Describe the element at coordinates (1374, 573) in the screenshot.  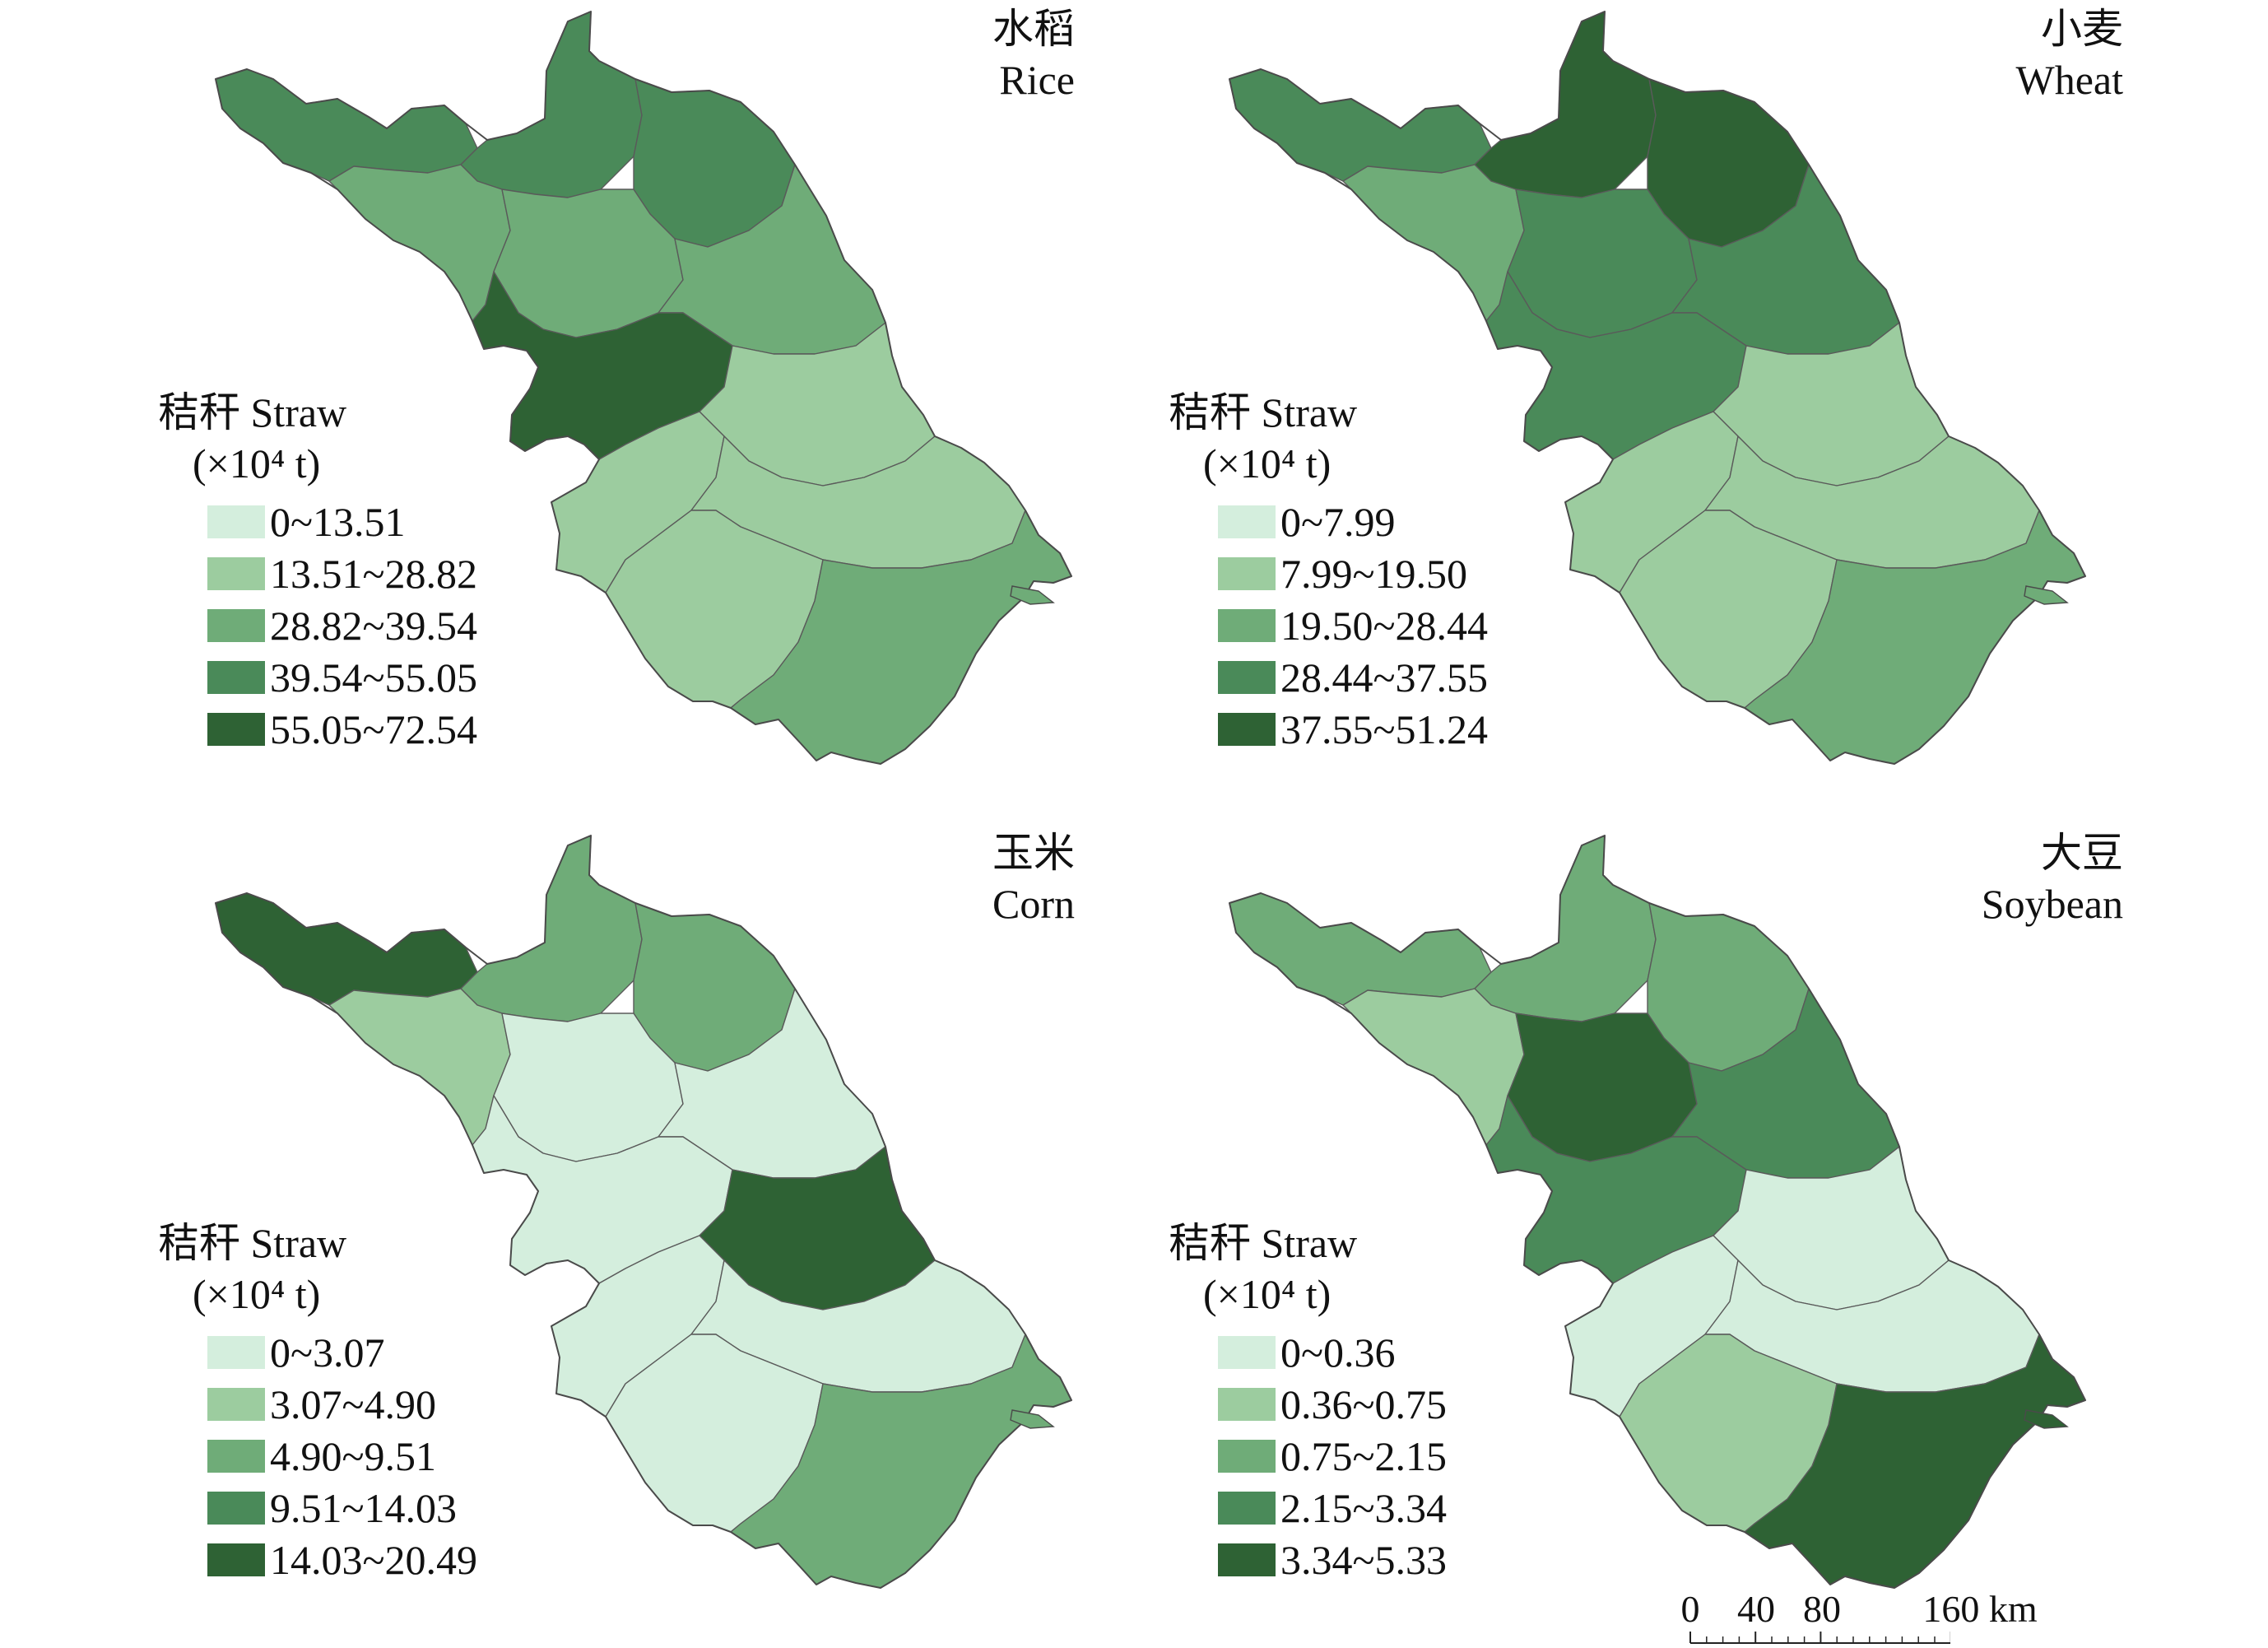
I see `legend-label: 7.99~19.50` at that location.